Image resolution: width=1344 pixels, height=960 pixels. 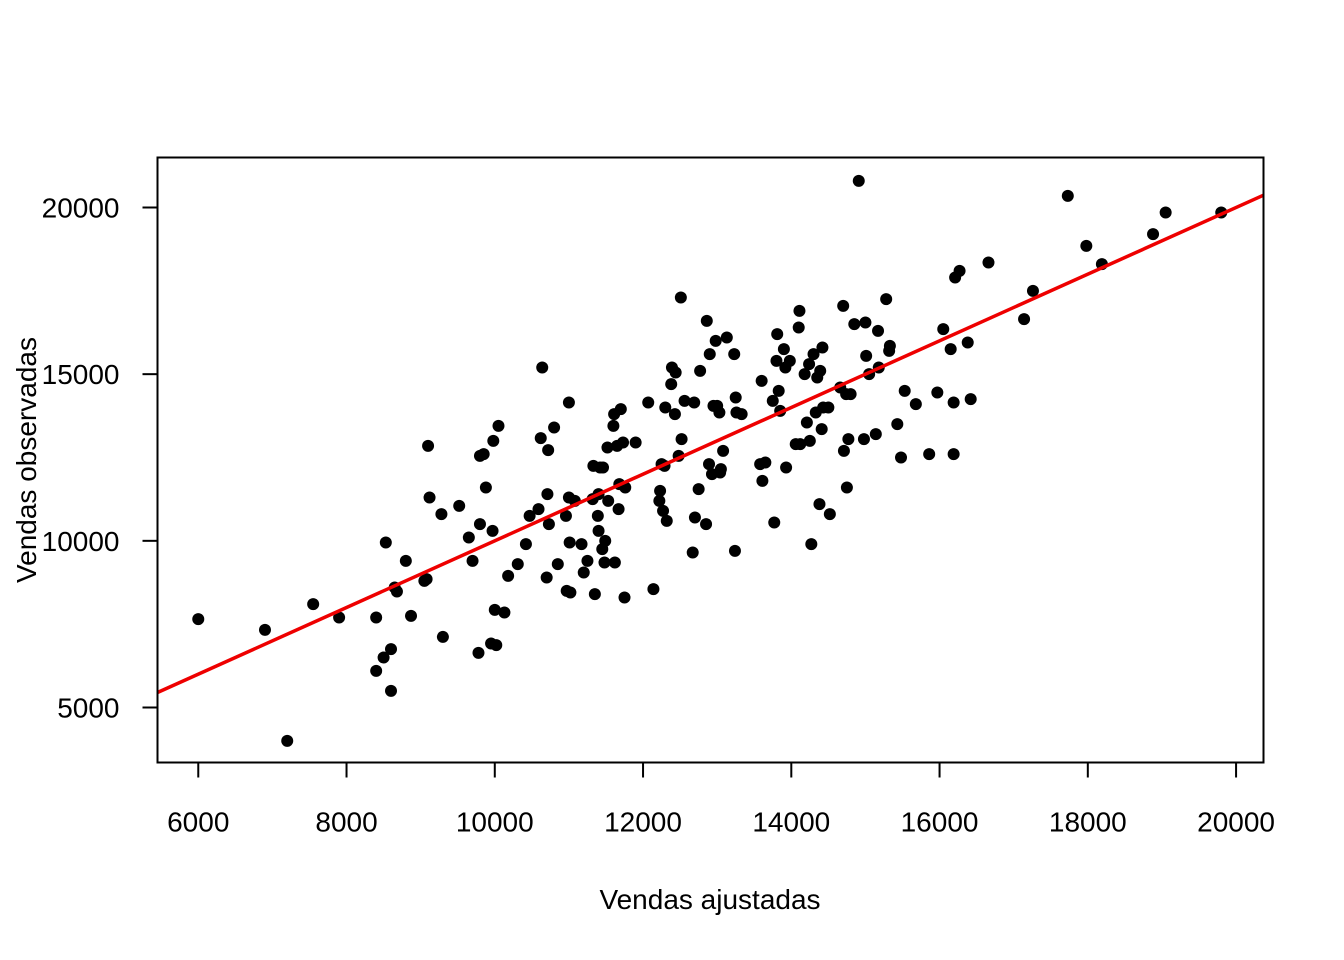 What do you see at coordinates (709, 899) in the screenshot?
I see `x-axis-title: Vendas ajustadas` at bounding box center [709, 899].